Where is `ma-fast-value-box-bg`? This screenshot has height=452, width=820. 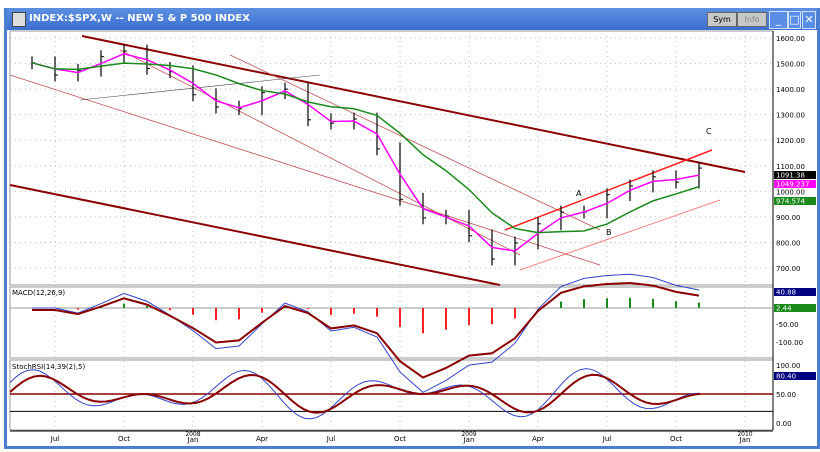 ma-fast-value-box-bg is located at coordinates (795, 184).